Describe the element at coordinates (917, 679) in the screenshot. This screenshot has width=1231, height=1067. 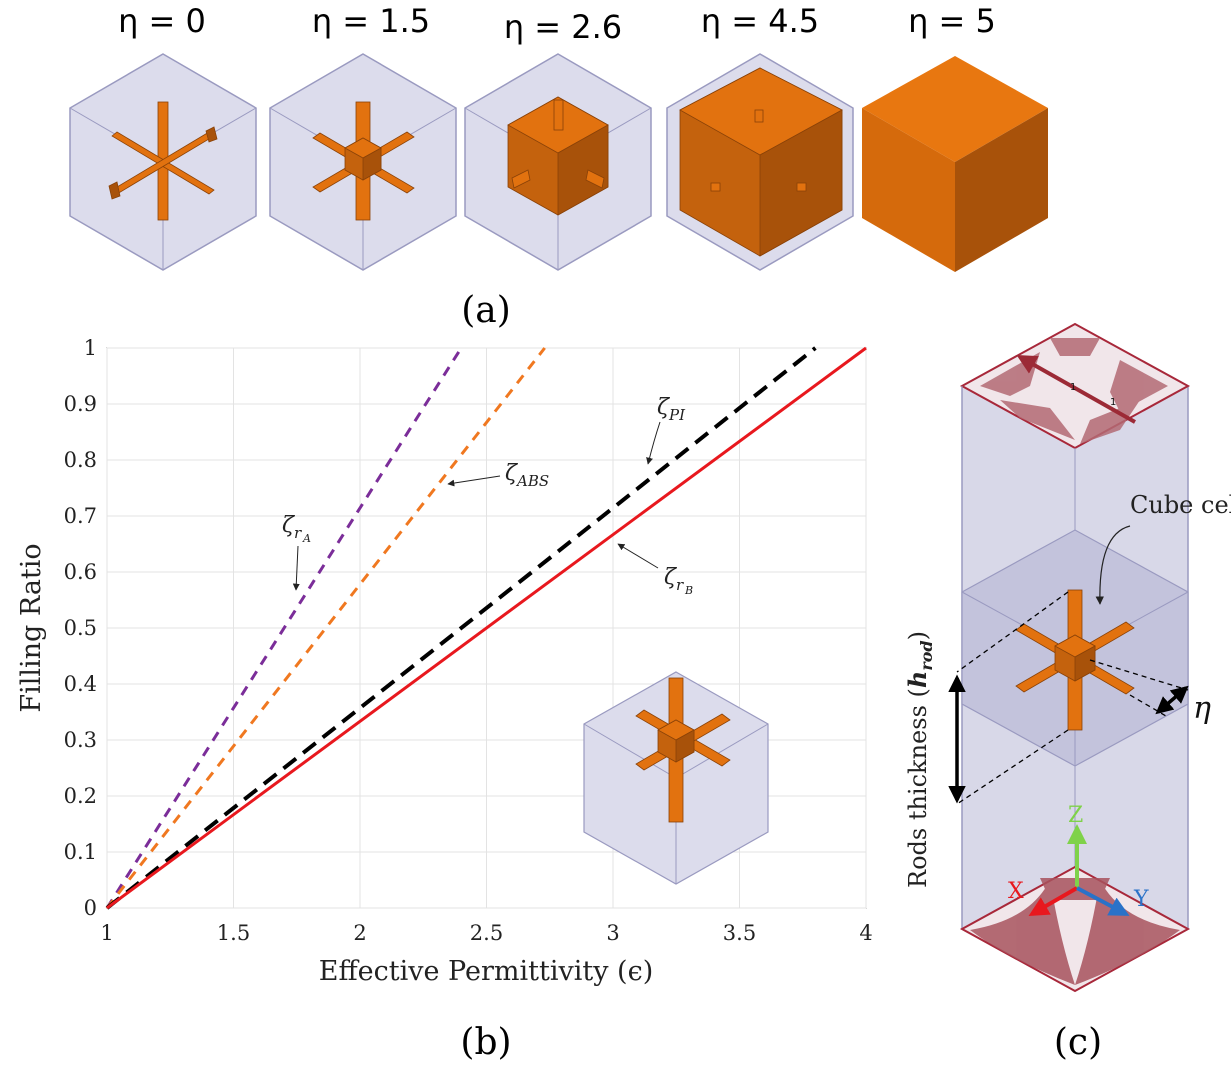
I see `rods-label-sym: h` at that location.